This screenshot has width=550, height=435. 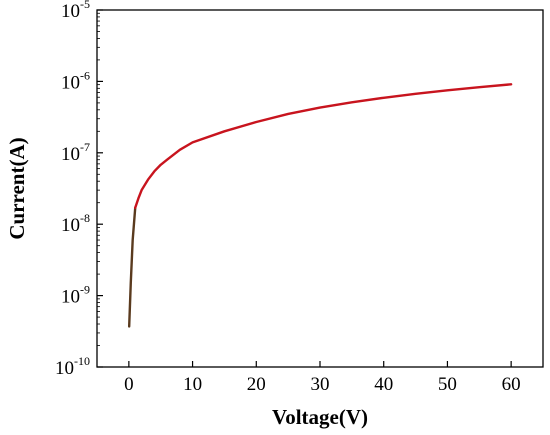 What do you see at coordinates (447, 384) in the screenshot?
I see `x-tick-label: 50` at bounding box center [447, 384].